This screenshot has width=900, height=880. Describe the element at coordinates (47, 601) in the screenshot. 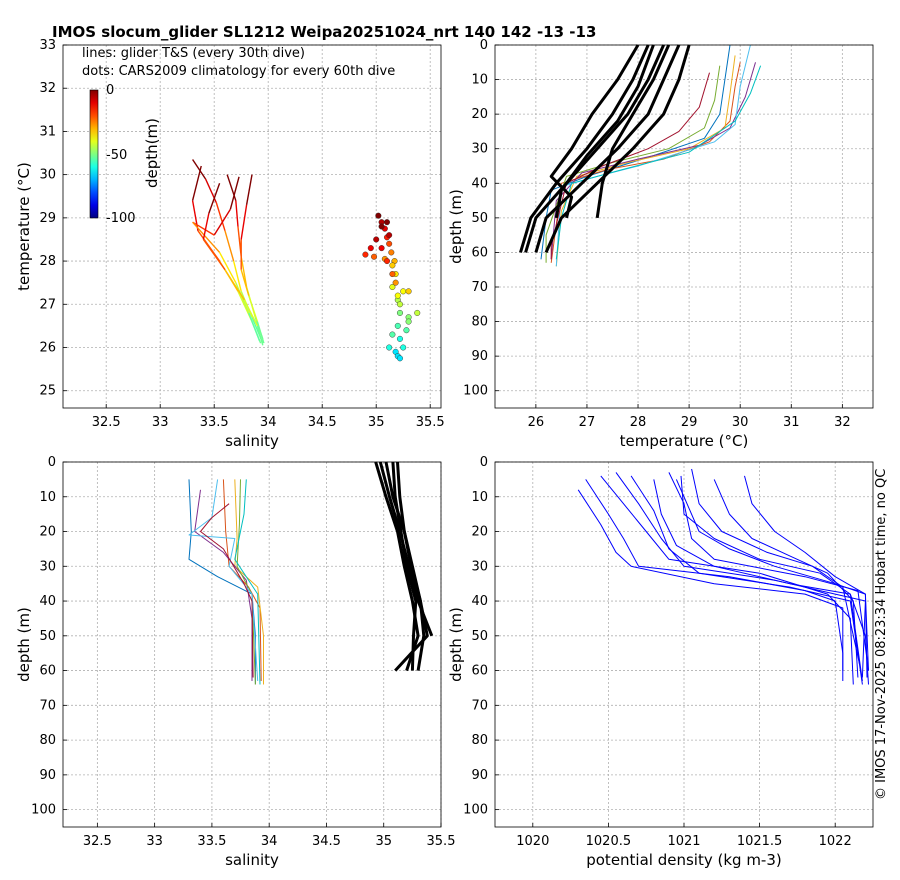

I see `y-tick-label: 40` at that location.